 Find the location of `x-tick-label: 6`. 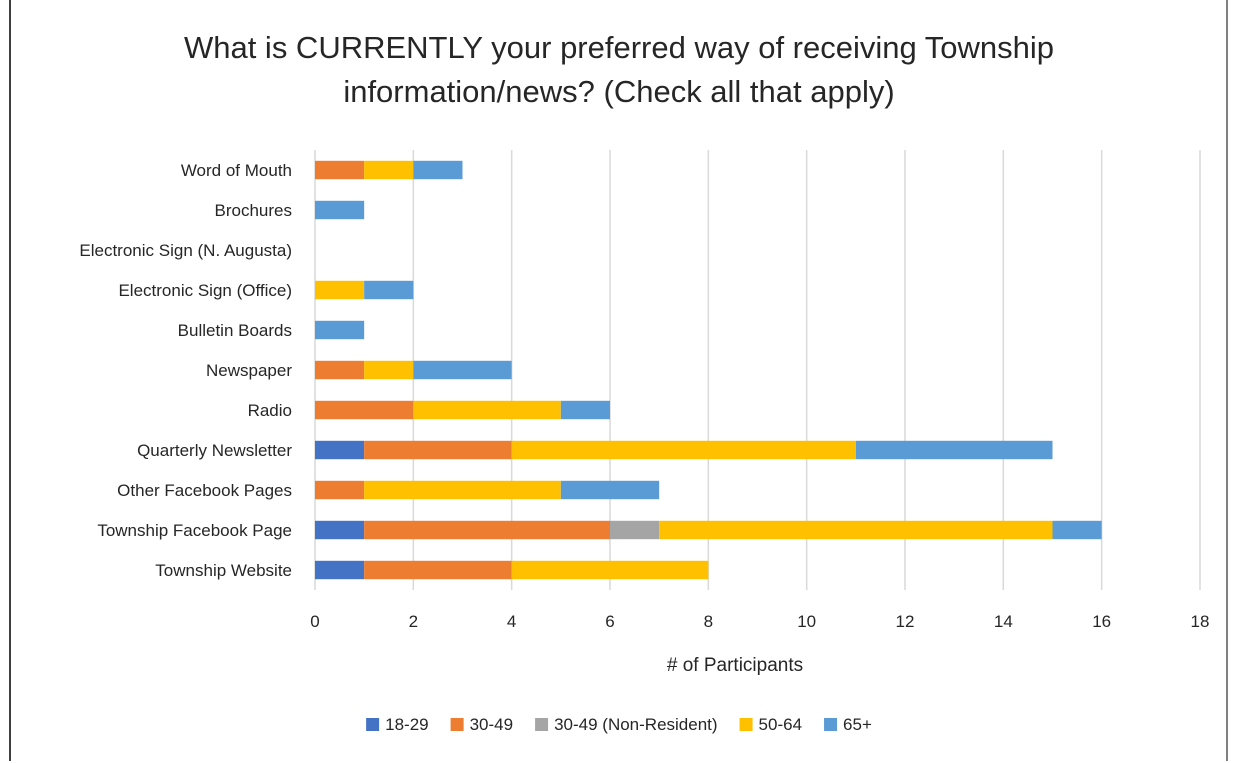

x-tick-label: 6 is located at coordinates (609, 621).